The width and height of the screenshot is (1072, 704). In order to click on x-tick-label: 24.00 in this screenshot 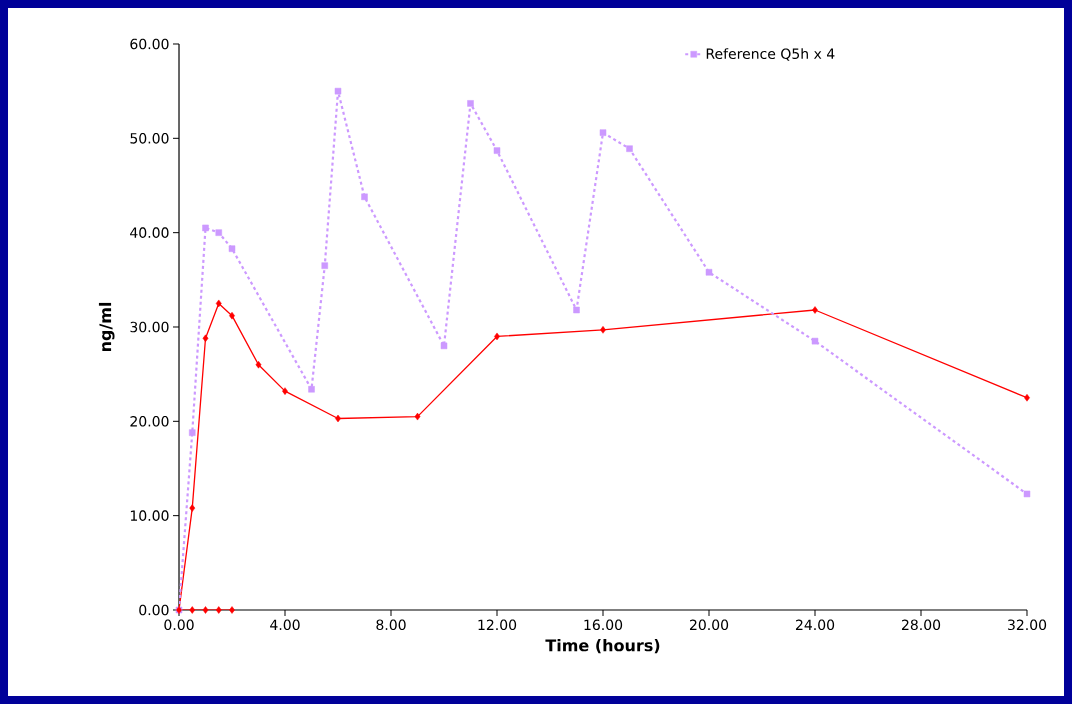, I will do `click(815, 625)`.